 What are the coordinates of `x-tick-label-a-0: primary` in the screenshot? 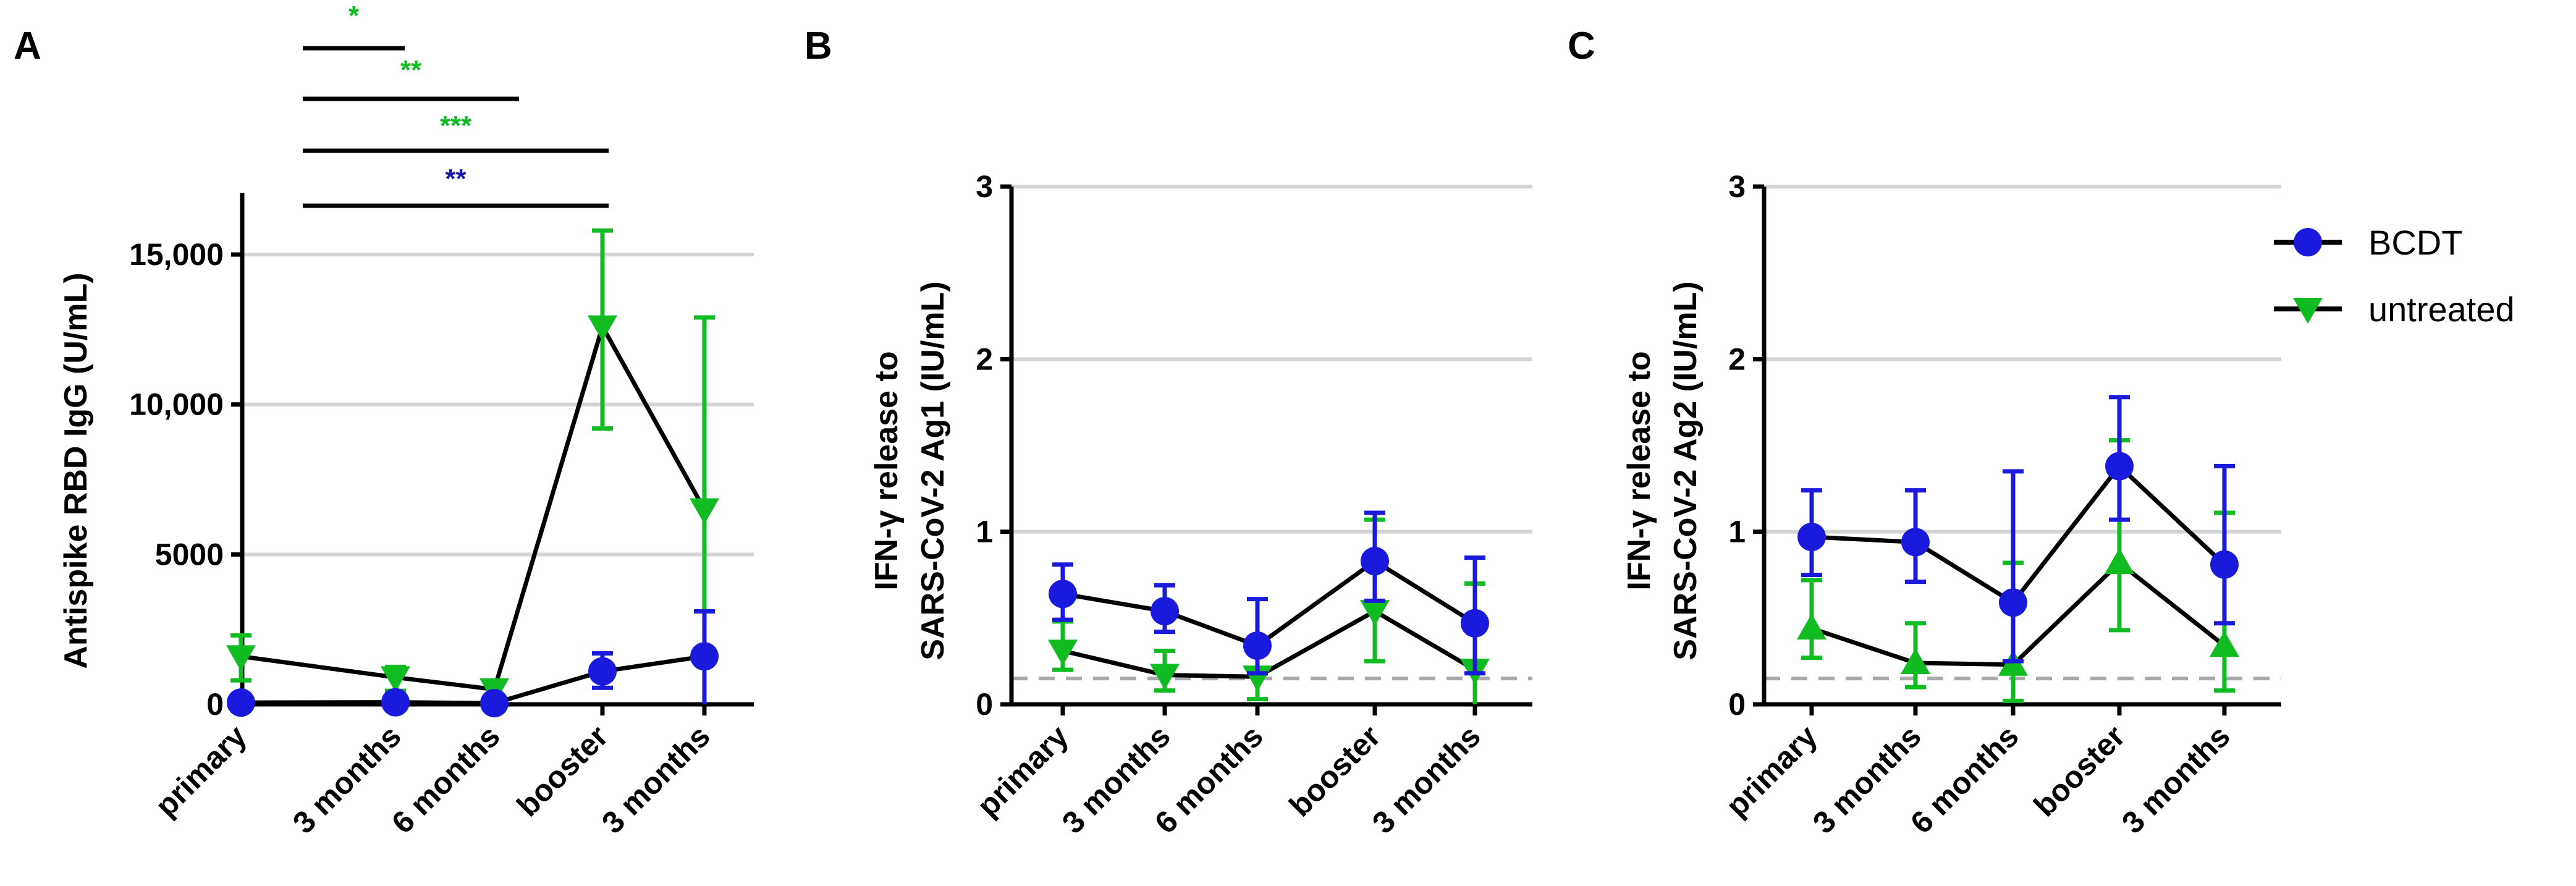 It's located at (200, 771).